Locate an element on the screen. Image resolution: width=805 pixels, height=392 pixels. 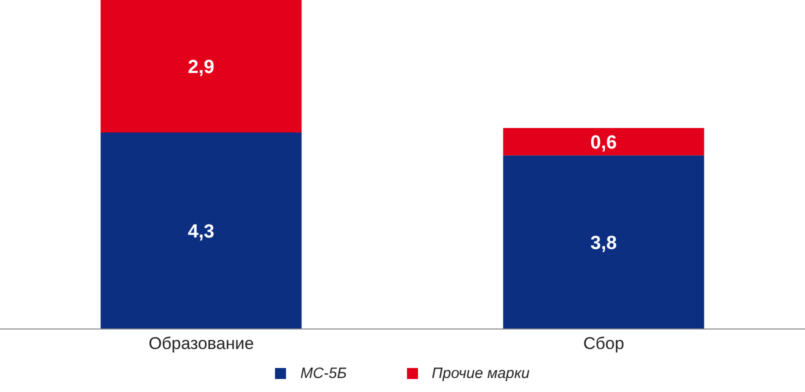
x-tick-label: Сбор is located at coordinates (603, 344).